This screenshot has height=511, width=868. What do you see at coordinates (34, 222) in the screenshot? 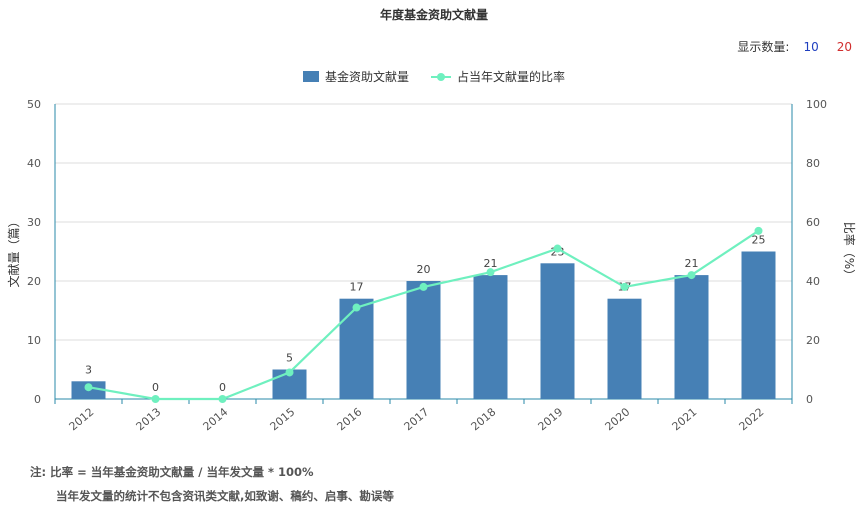
I see `y-tick-label: 30` at bounding box center [34, 222].